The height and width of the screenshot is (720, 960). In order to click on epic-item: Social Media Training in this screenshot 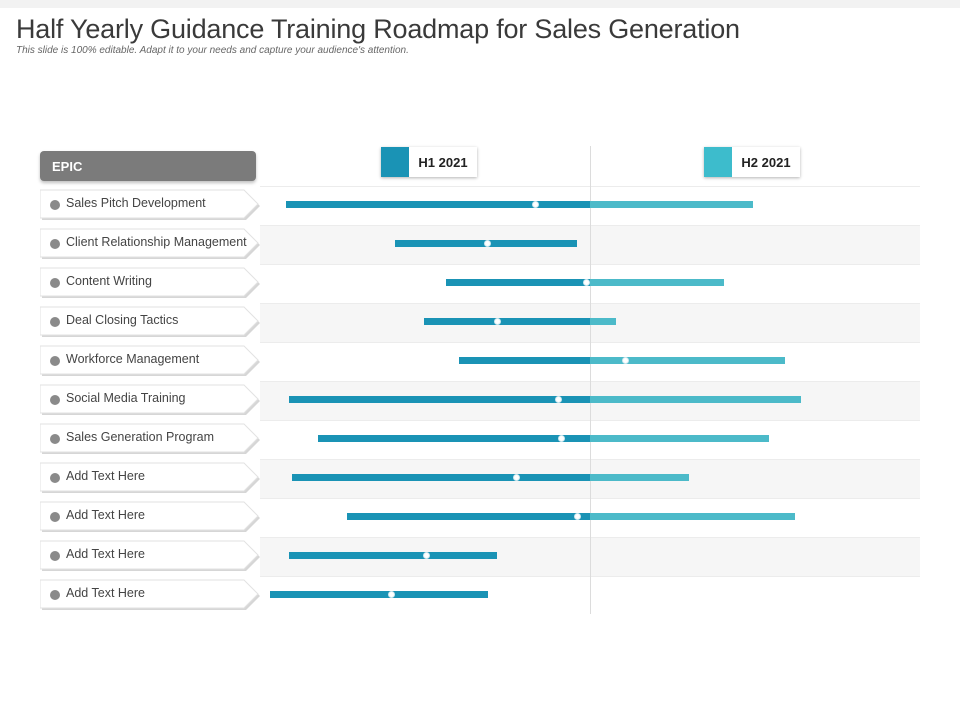, I will do `click(151, 400)`.